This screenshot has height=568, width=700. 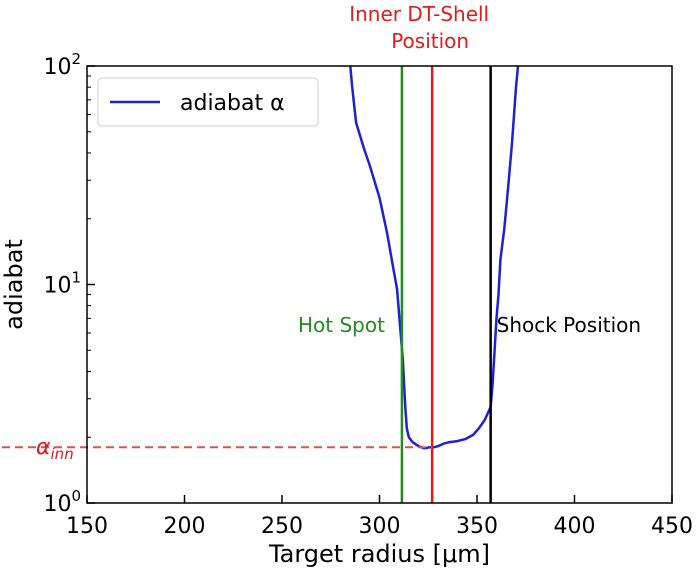 I want to click on inner-dt-shell-label: Inner DT-Shell, so click(x=419, y=14).